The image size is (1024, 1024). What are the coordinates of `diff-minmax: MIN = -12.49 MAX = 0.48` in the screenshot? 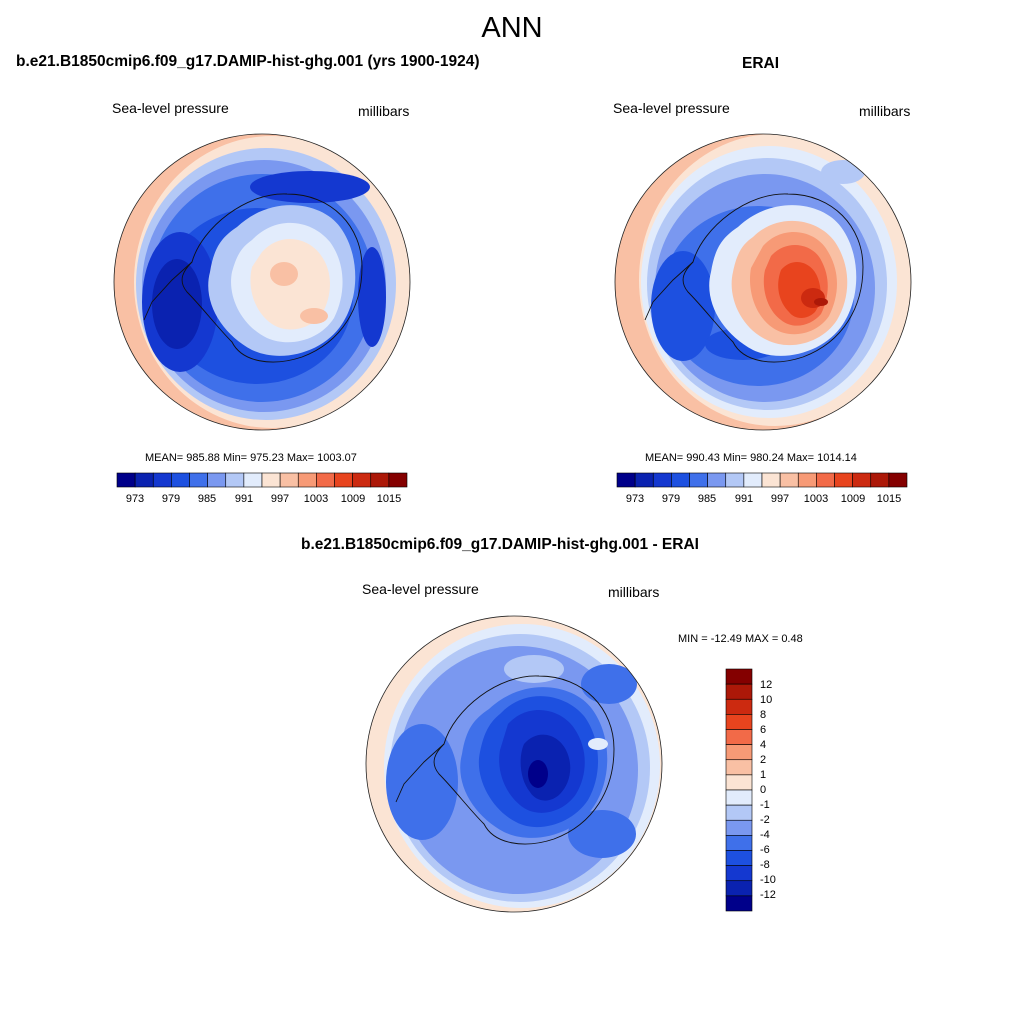 It's located at (740, 639).